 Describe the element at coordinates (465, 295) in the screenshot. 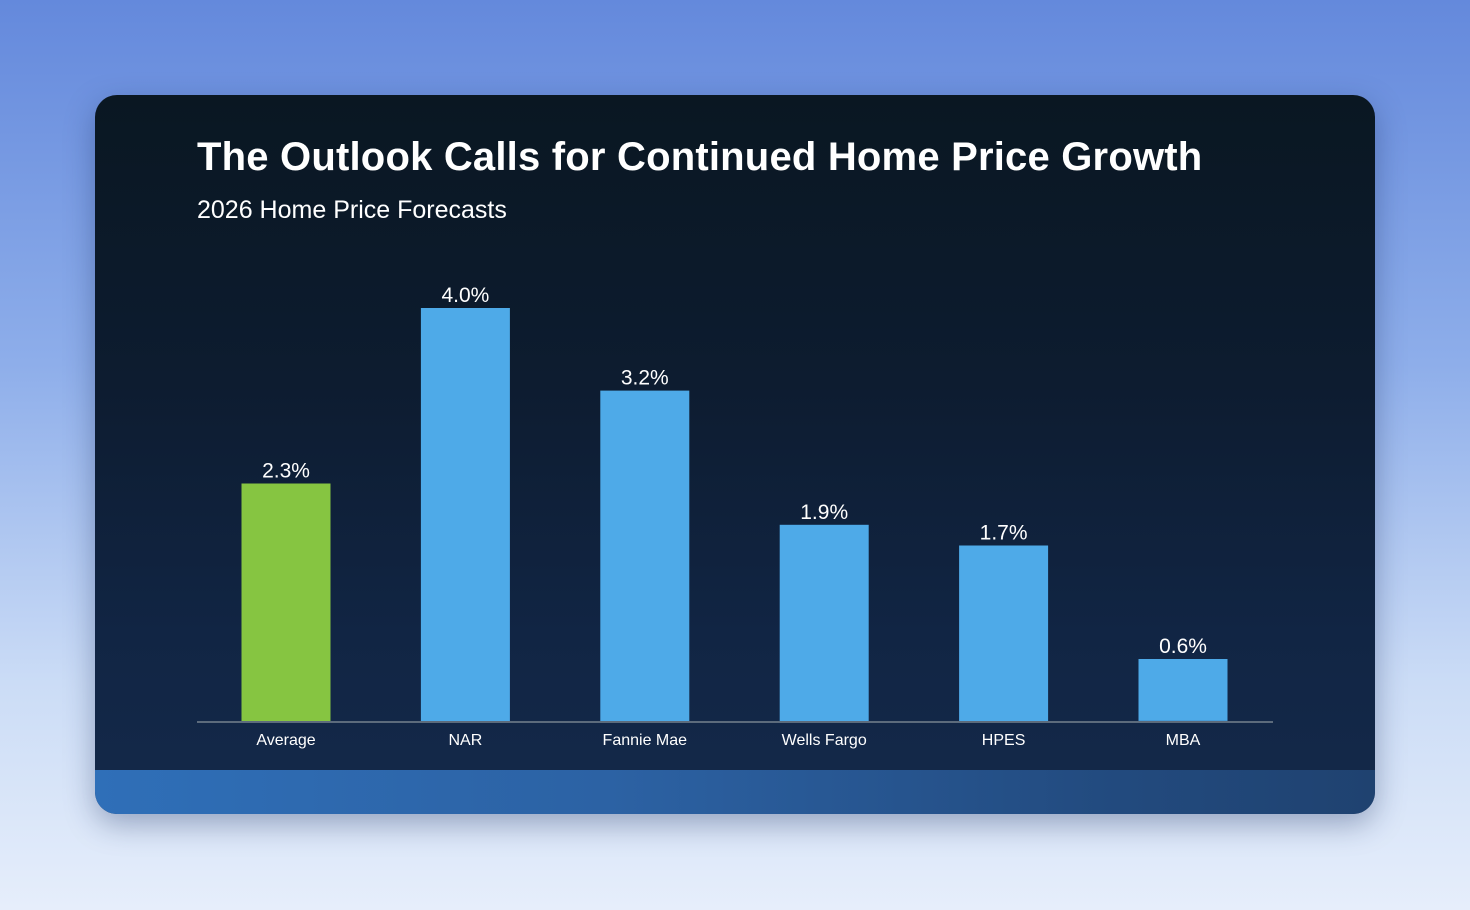

I see `value-label-nar: 4.0%` at that location.